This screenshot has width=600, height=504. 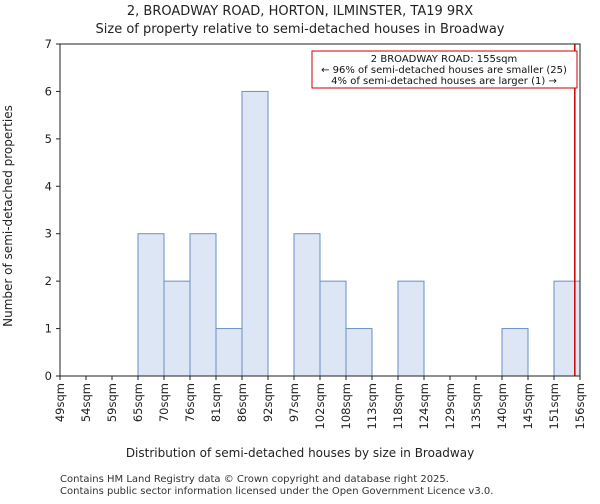 I want to click on bar-118sqm, so click(x=411, y=328).